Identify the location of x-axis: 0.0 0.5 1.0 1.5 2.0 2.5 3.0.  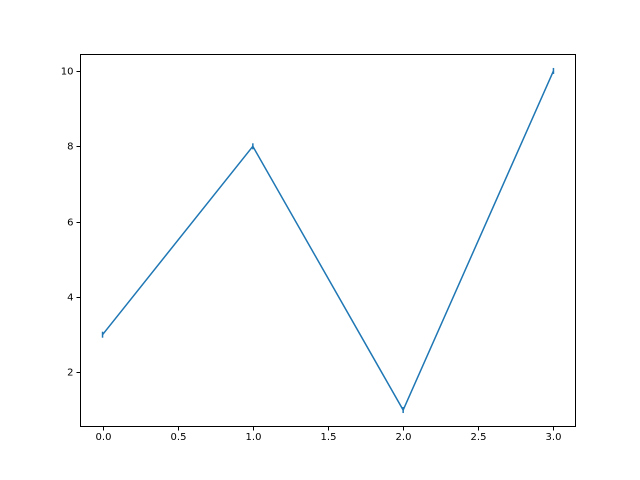
(329, 435).